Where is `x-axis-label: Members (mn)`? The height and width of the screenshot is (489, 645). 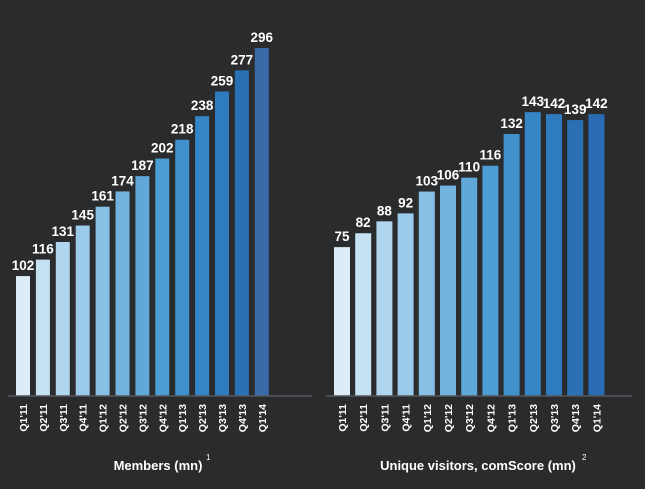 x-axis-label: Members (mn) is located at coordinates (158, 465).